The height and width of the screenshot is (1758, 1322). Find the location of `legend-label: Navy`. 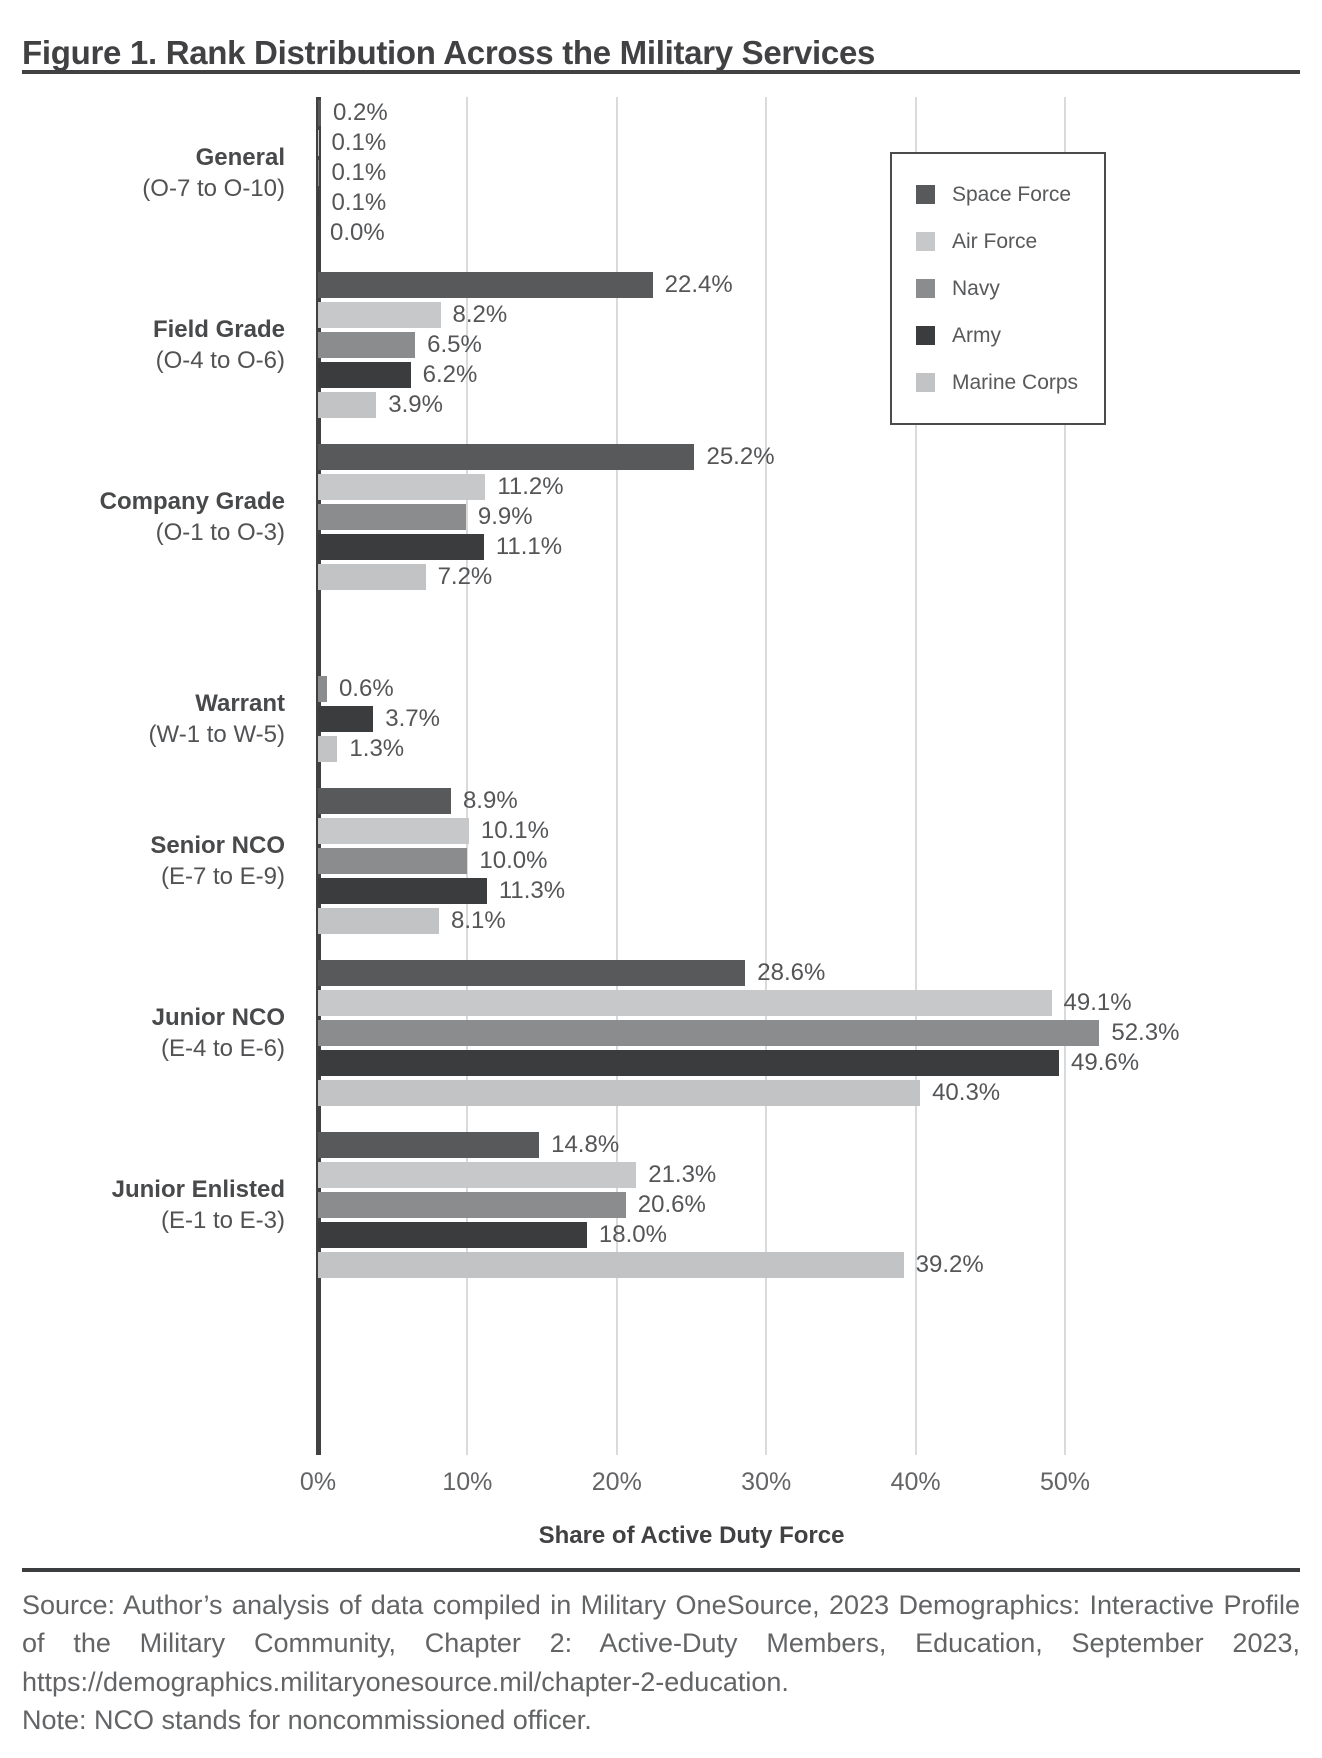

legend-label: Navy is located at coordinates (976, 288).